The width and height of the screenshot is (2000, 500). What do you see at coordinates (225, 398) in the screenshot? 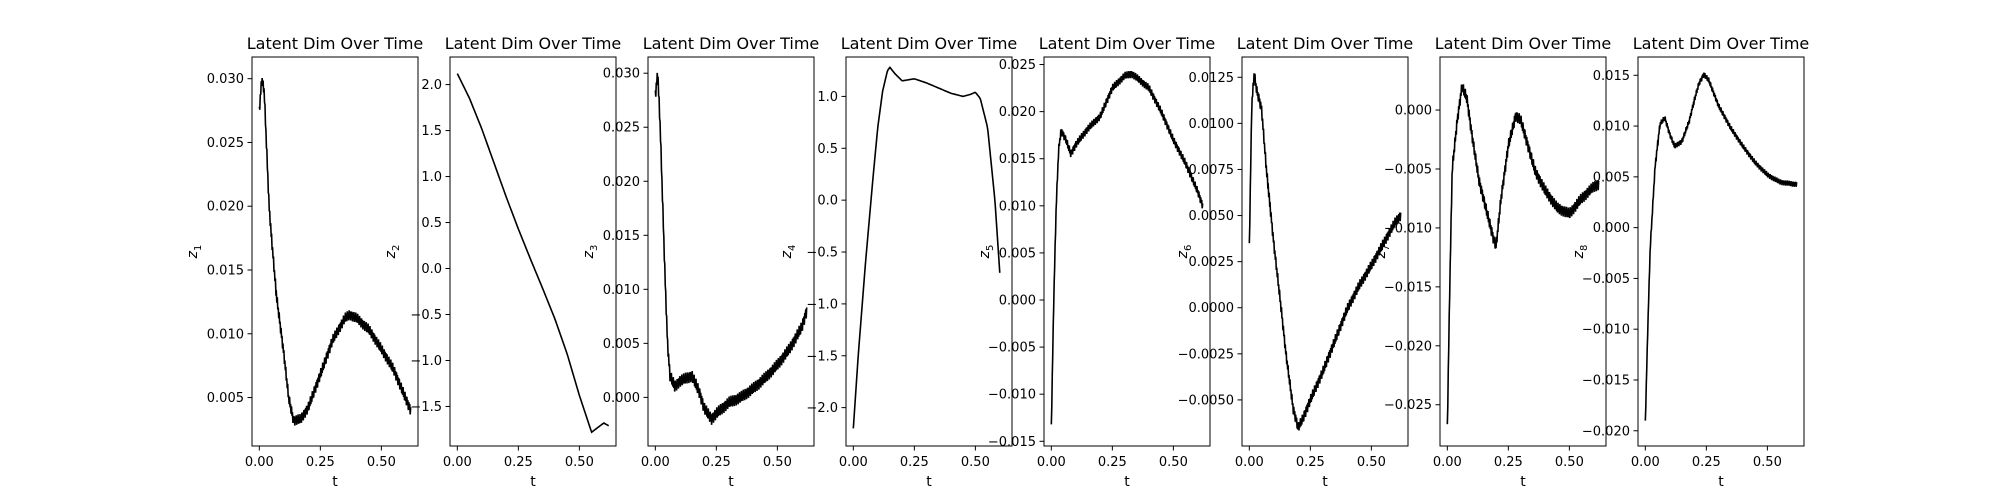
I see `y-tick-label: 0.005` at bounding box center [225, 398].